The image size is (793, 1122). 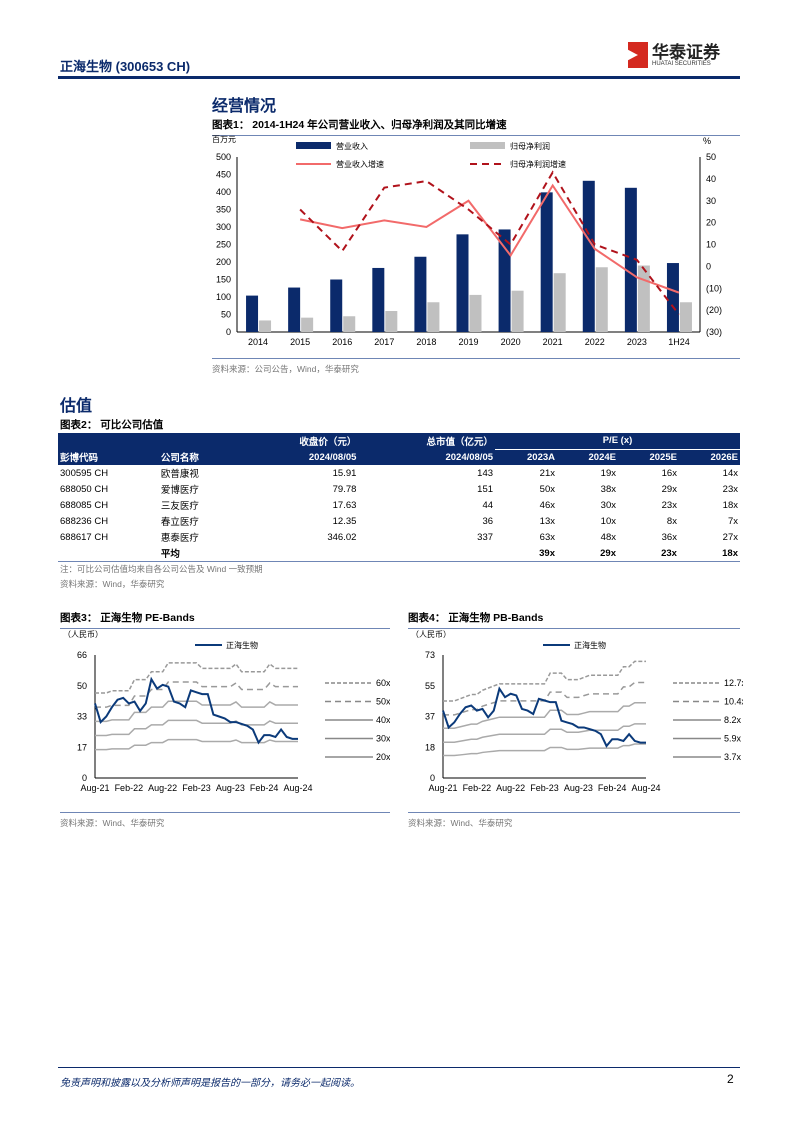 I want to click on page-number: 2, so click(x=730, y=1079).